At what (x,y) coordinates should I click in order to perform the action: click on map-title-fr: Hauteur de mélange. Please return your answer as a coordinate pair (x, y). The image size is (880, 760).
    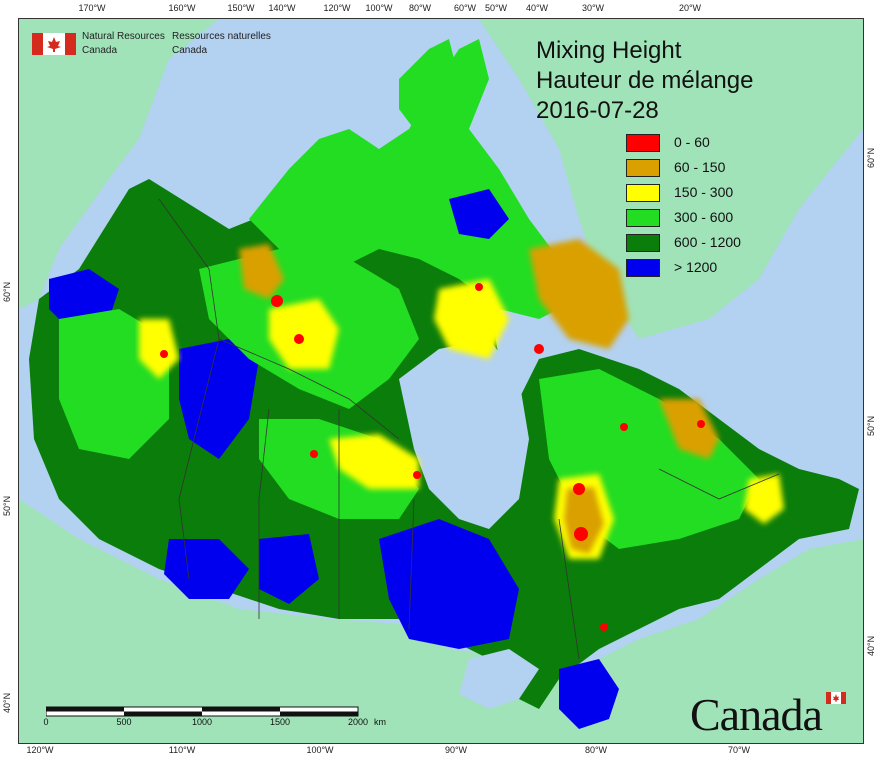
    Looking at the image, I should click on (645, 80).